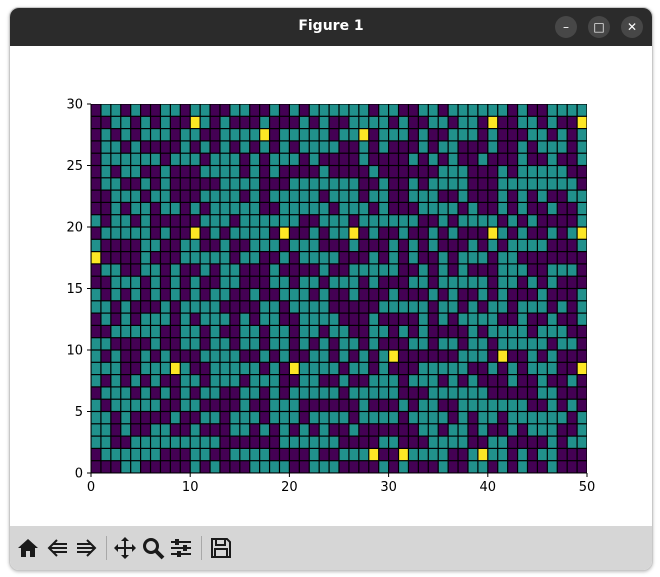 The width and height of the screenshot is (660, 577). Describe the element at coordinates (153, 548) in the screenshot. I see `magnifier-icon` at that location.